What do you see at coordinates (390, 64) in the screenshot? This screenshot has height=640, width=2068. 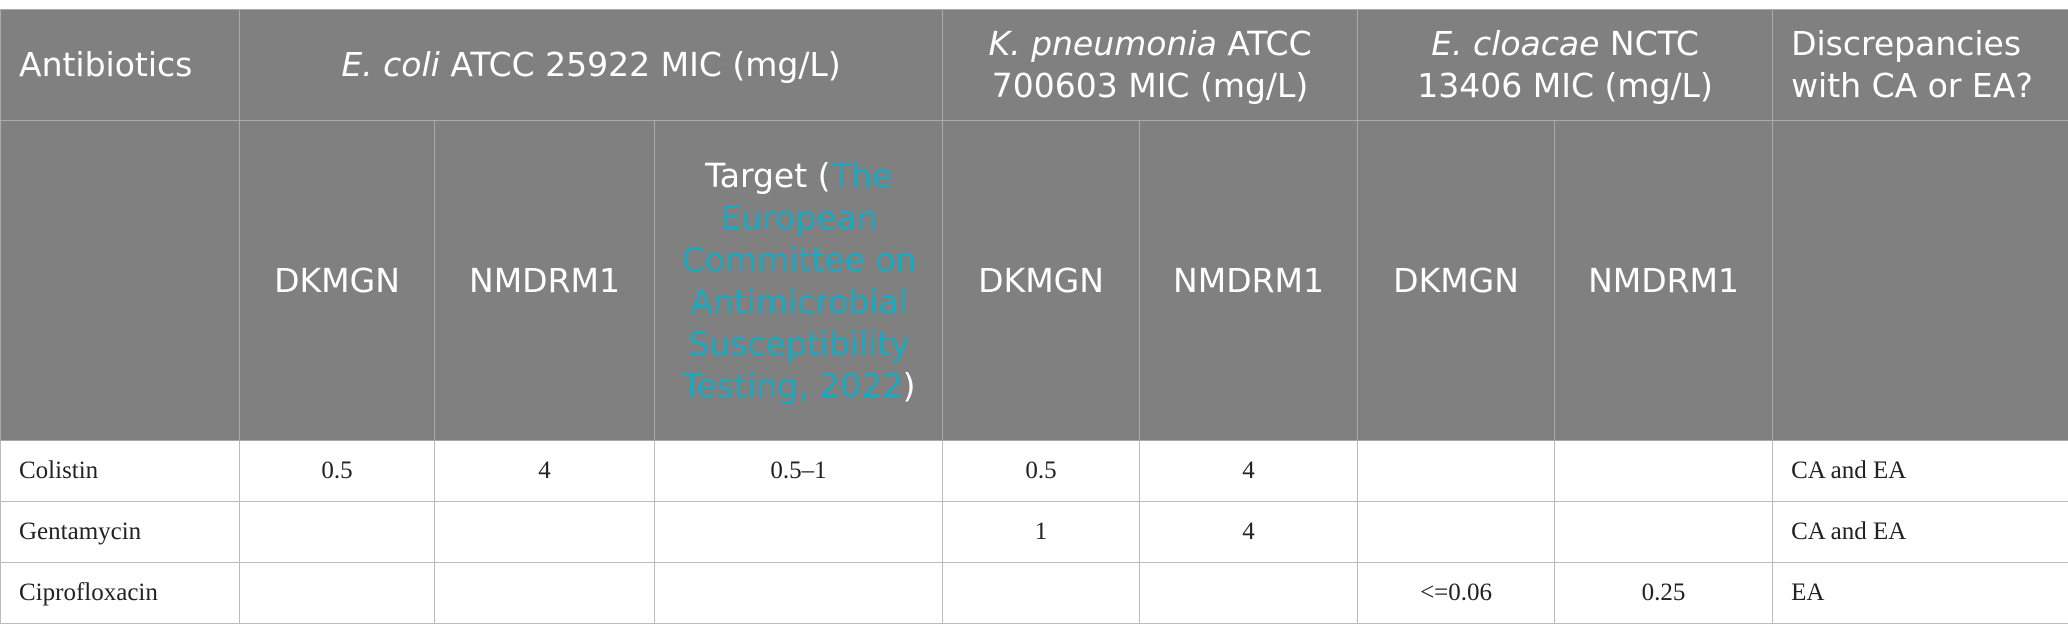 I see `species: E. coli` at bounding box center [390, 64].